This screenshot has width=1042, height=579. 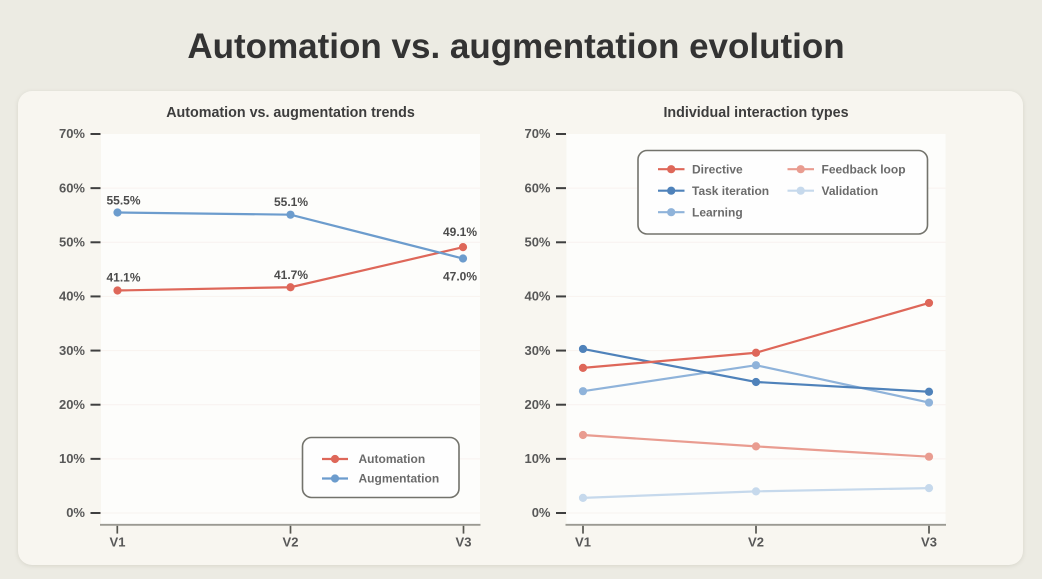 I want to click on svg-text: 55.1%, so click(x=291, y=202).